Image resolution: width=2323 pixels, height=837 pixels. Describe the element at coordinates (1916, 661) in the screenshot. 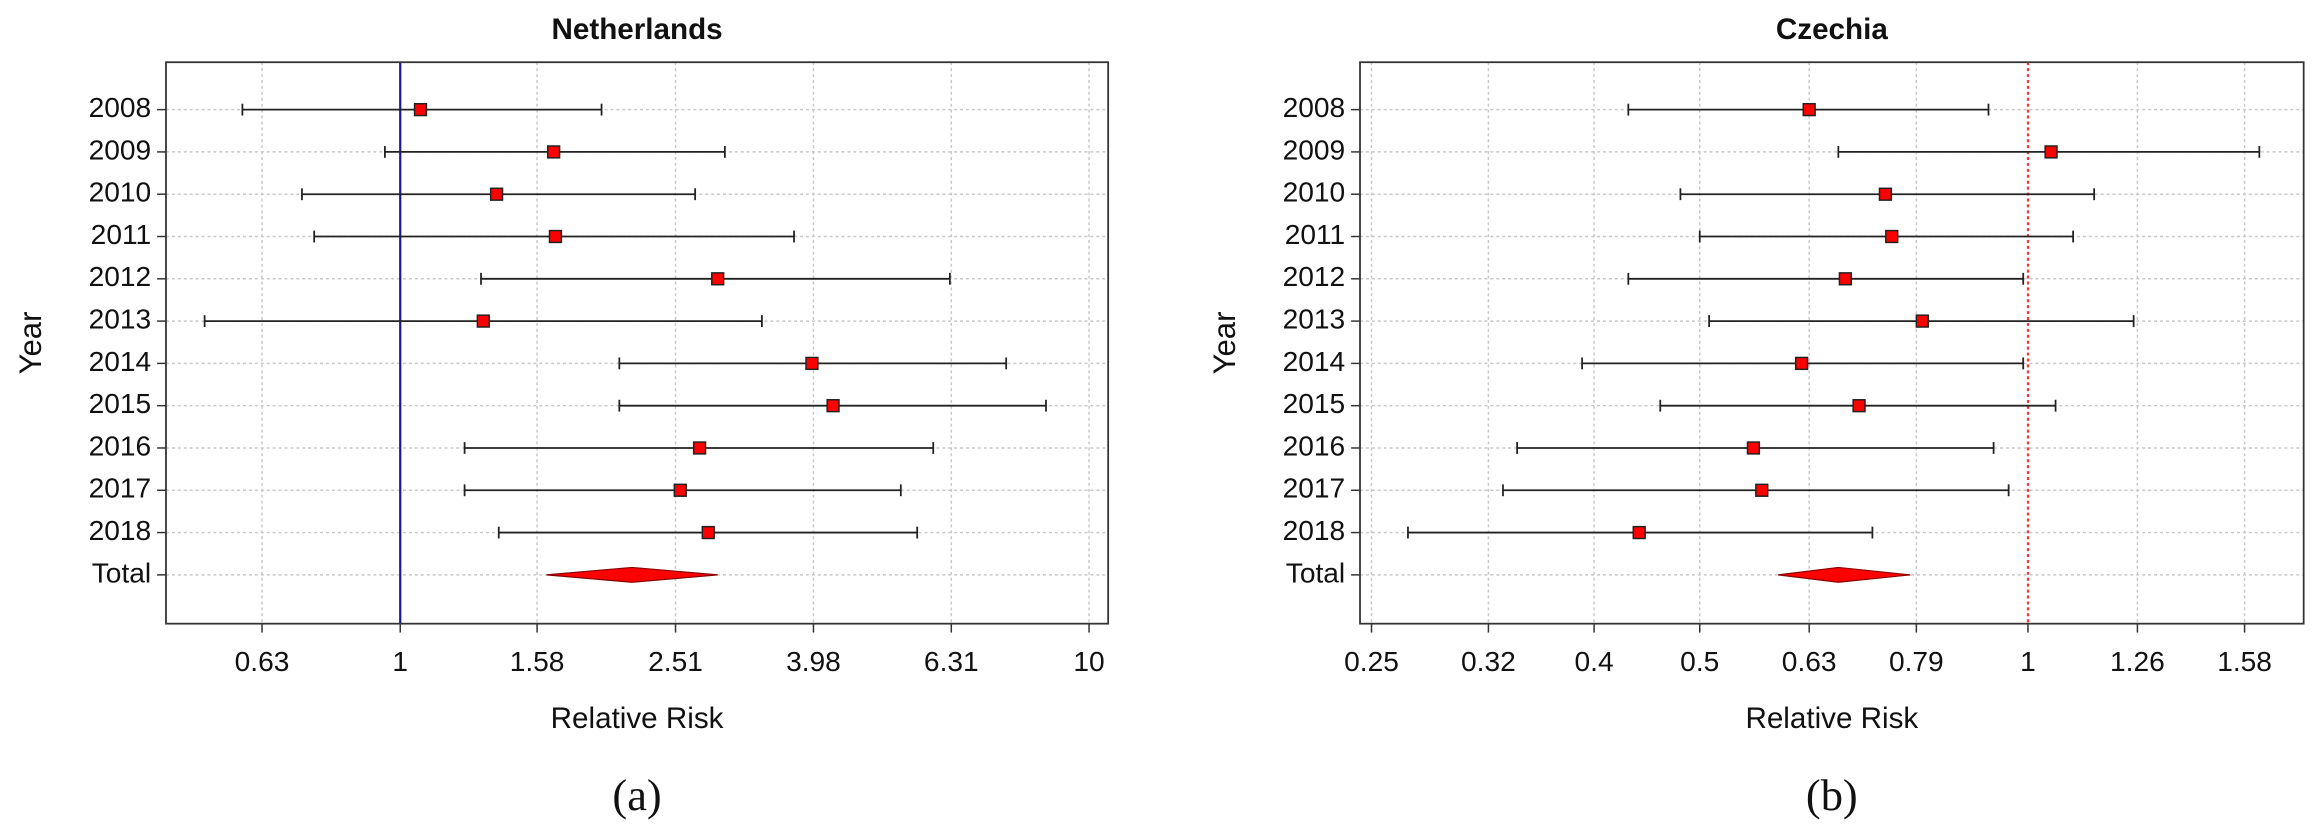

I see `x-tick-label: 0.79` at that location.